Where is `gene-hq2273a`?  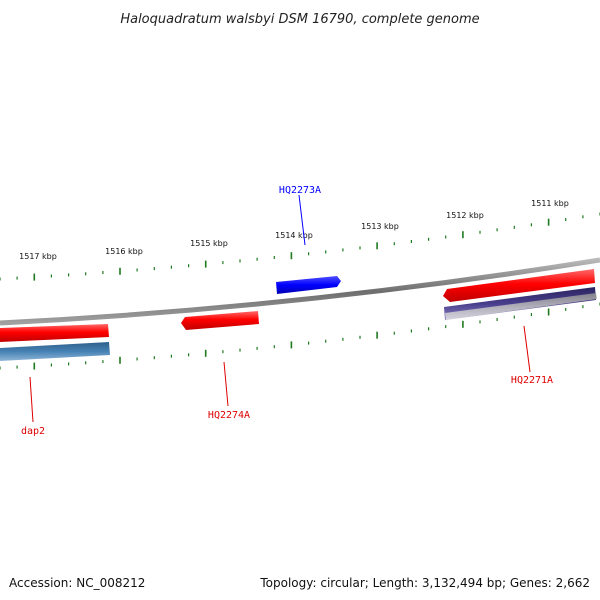
gene-hq2273a is located at coordinates (308, 285).